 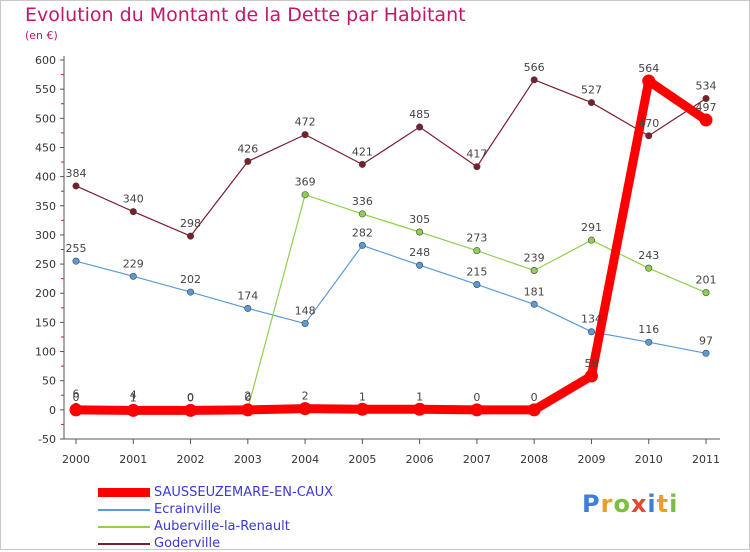 What do you see at coordinates (706, 107) in the screenshot?
I see `data-label-sausseuzemare-en-caux: 497` at bounding box center [706, 107].